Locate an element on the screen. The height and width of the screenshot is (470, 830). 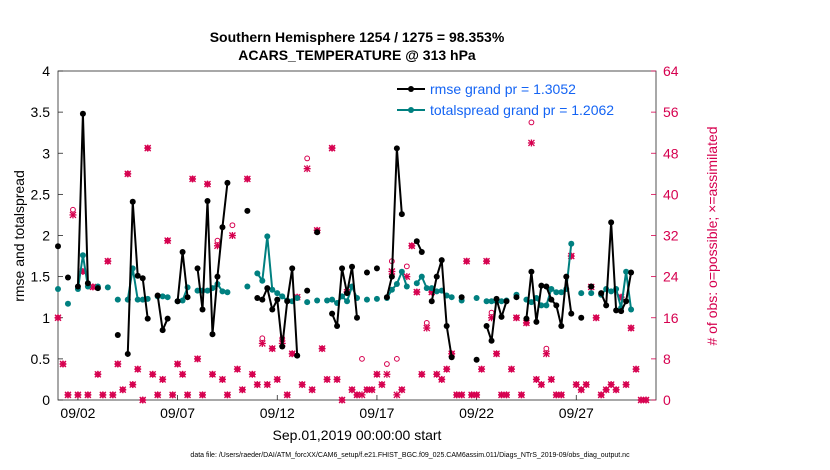
x-tick-label: 09/27 is located at coordinates (576, 413).